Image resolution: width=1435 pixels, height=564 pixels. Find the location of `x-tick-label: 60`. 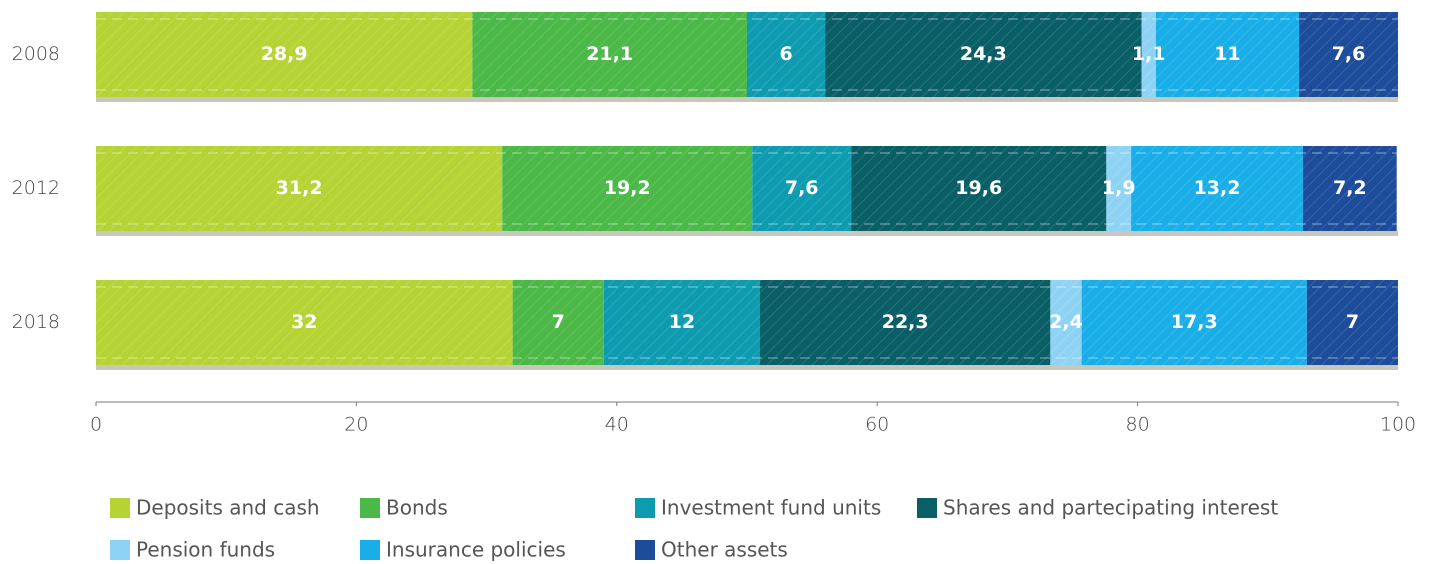

x-tick-label: 60 is located at coordinates (877, 425).